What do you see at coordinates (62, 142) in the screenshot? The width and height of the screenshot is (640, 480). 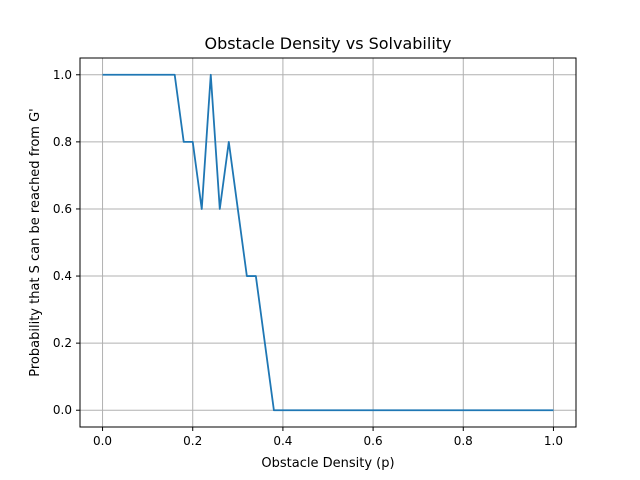 I see `y-tick-label: 0.8` at bounding box center [62, 142].